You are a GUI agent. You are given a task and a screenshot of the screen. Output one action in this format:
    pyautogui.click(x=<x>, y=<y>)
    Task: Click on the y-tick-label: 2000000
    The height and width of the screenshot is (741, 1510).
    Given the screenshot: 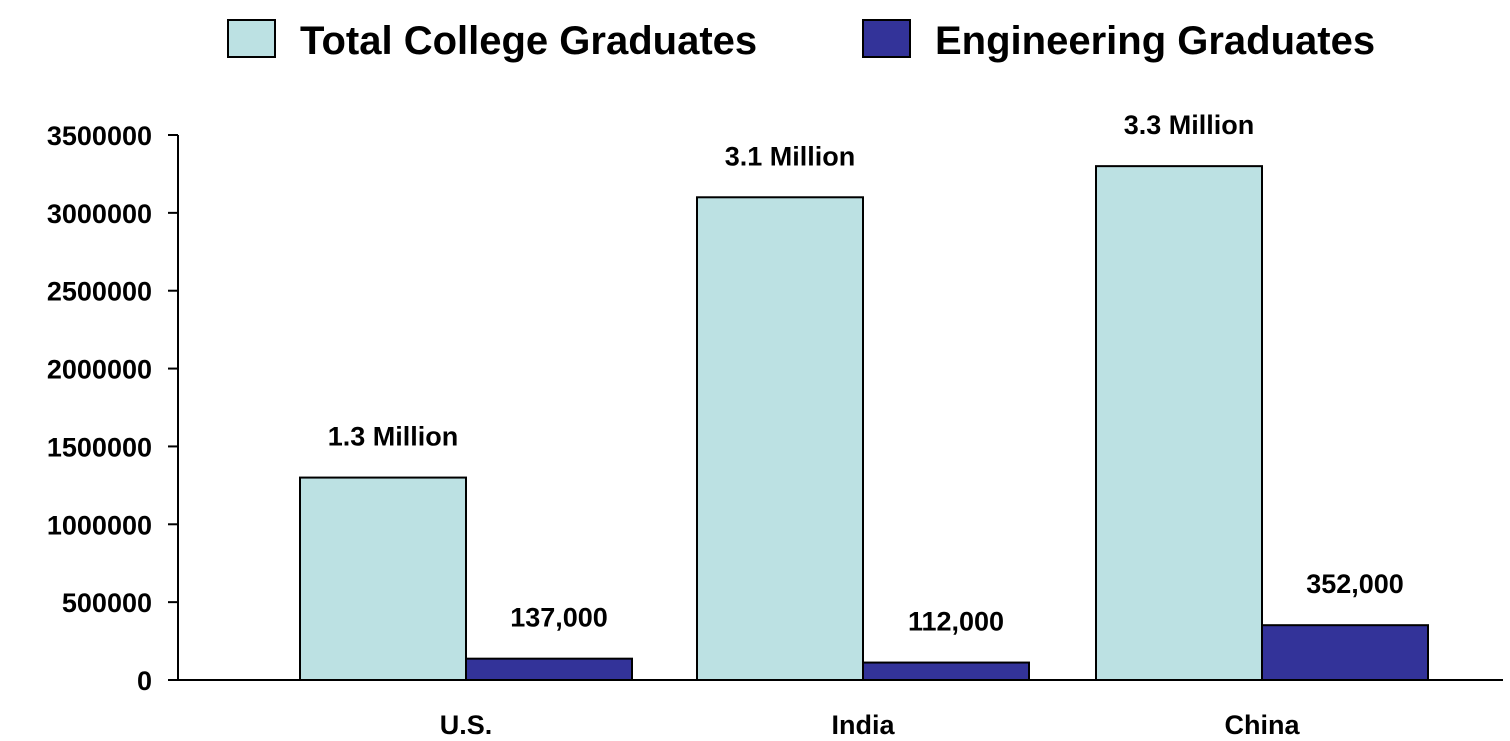 What is the action you would take?
    pyautogui.click(x=99, y=370)
    